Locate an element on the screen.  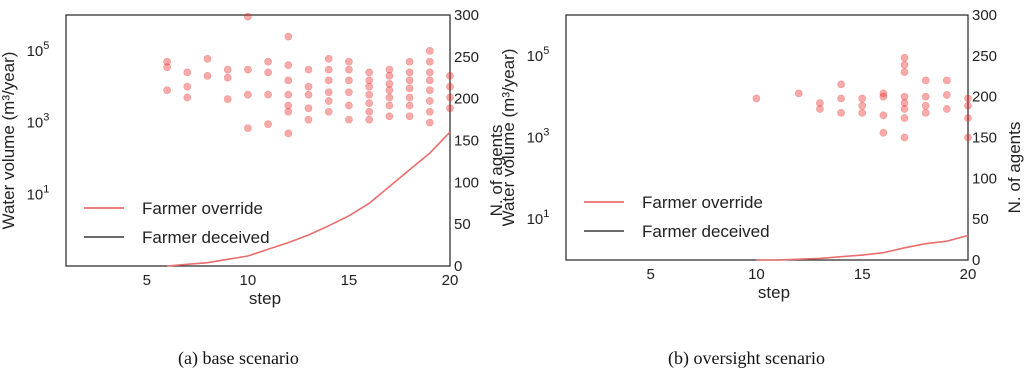
y-tick-label: 101 is located at coordinates (538, 218).